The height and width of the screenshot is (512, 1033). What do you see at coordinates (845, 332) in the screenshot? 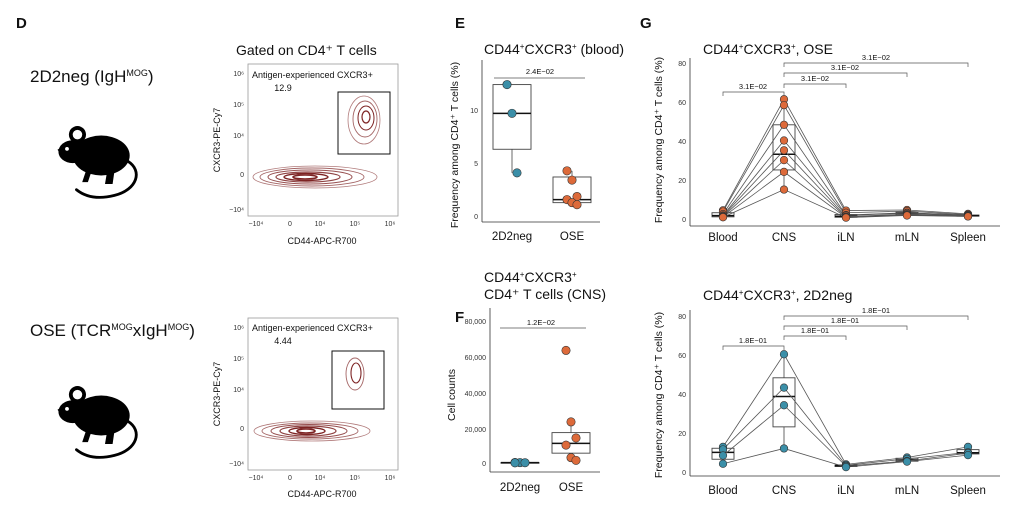
I see `chart-g-2d2neg-brackets` at bounding box center [845, 332].